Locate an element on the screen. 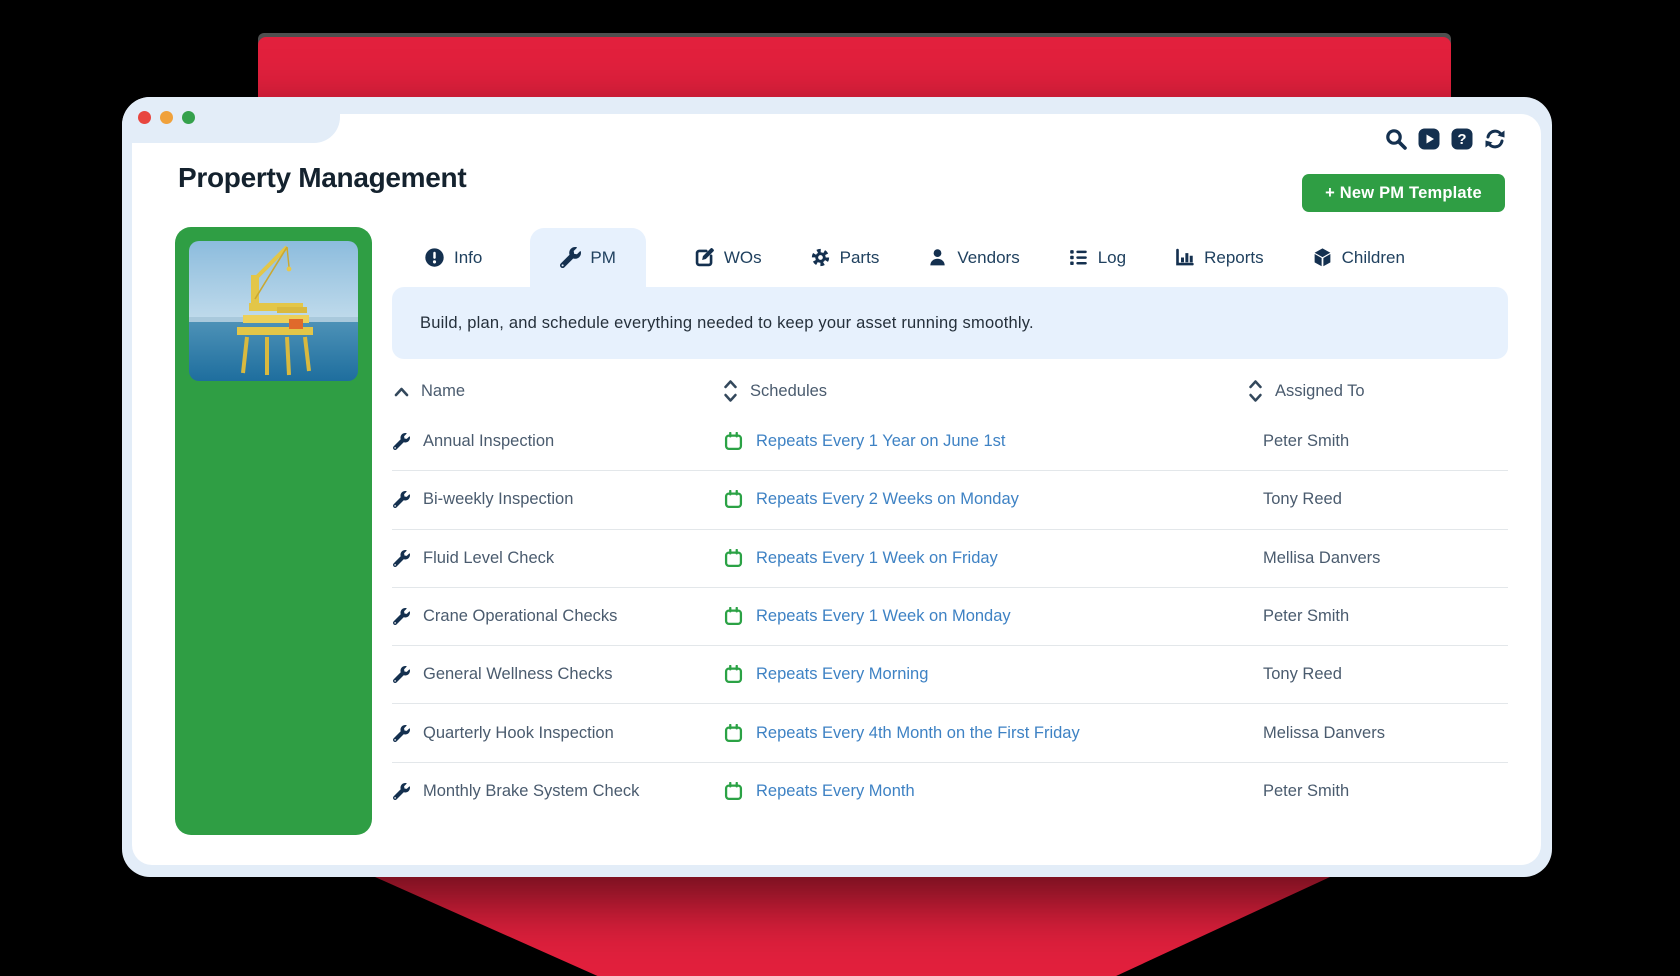 This screenshot has height=976, width=1680. tab-children: Children is located at coordinates (1358, 257).